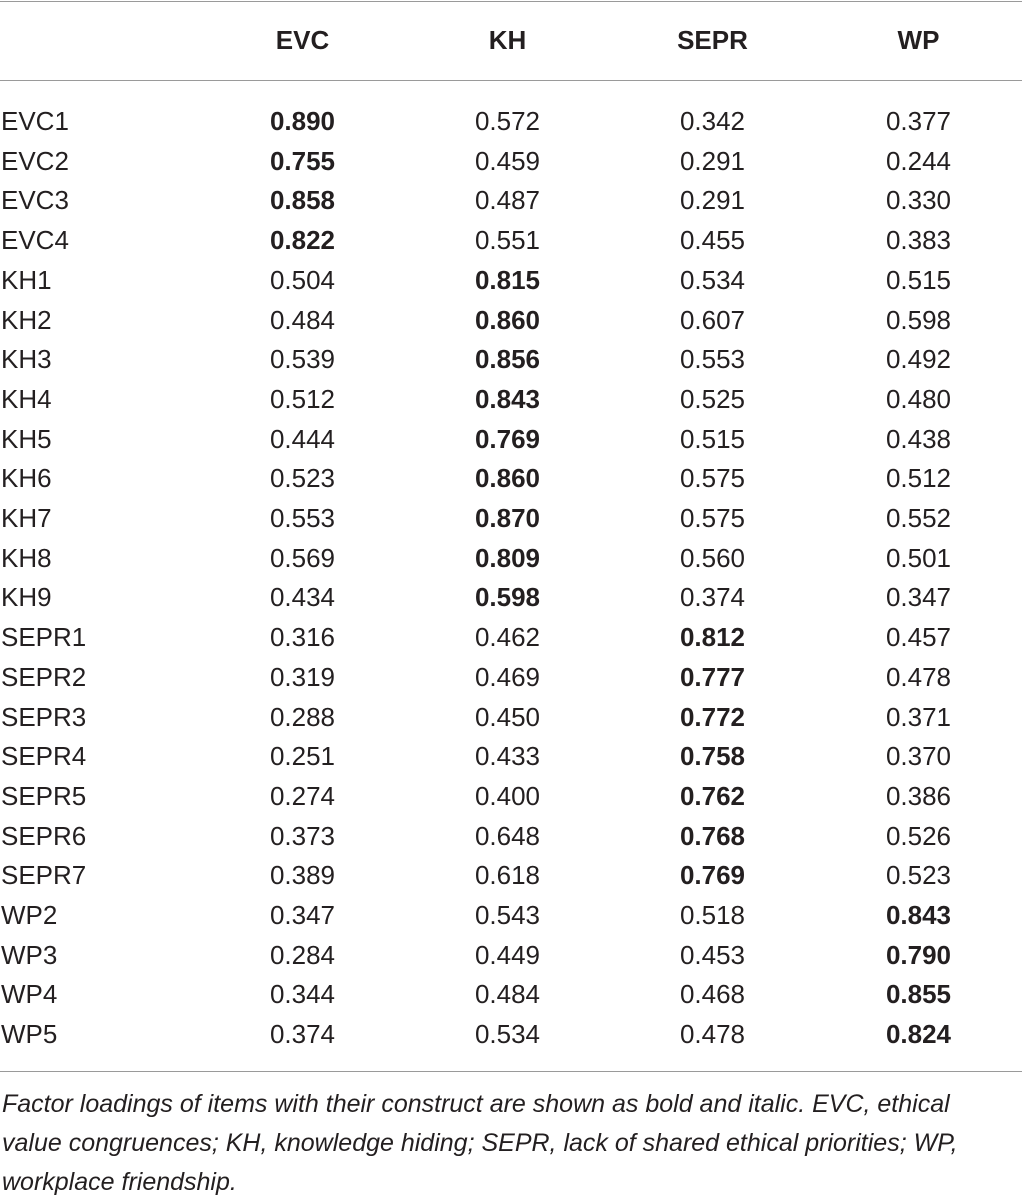 Image resolution: width=1022 pixels, height=1202 pixels. I want to click on bottom-rule, so click(511, 1071).